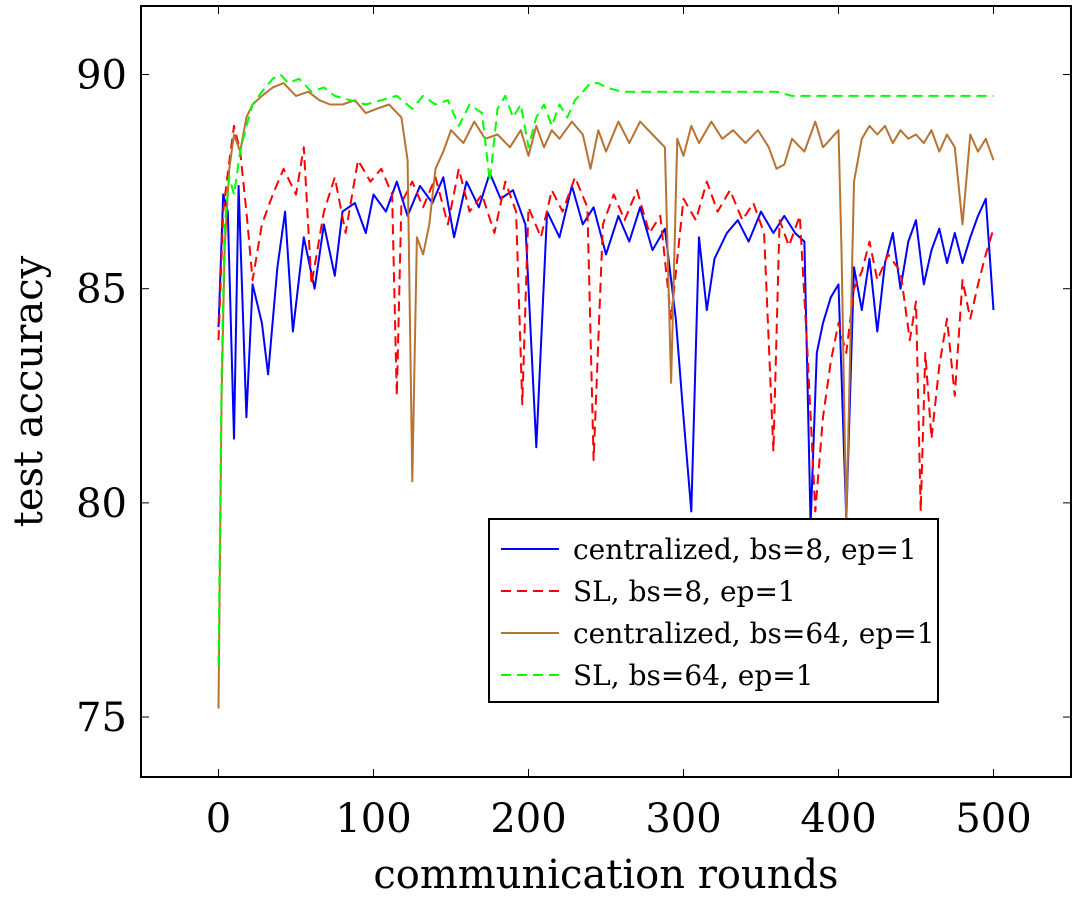 Image resolution: width=1077 pixels, height=897 pixels. I want to click on x-tick-label: 100, so click(373, 819).